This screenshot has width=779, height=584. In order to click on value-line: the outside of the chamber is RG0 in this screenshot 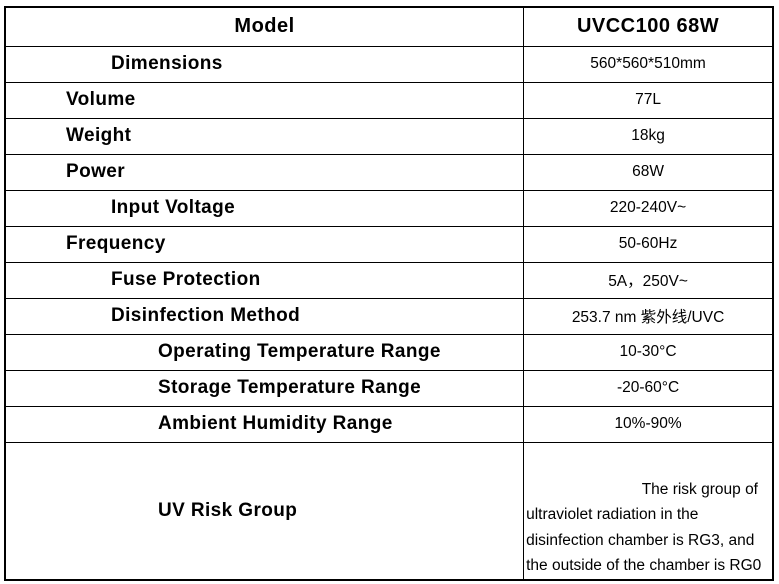, I will do `click(644, 565)`.